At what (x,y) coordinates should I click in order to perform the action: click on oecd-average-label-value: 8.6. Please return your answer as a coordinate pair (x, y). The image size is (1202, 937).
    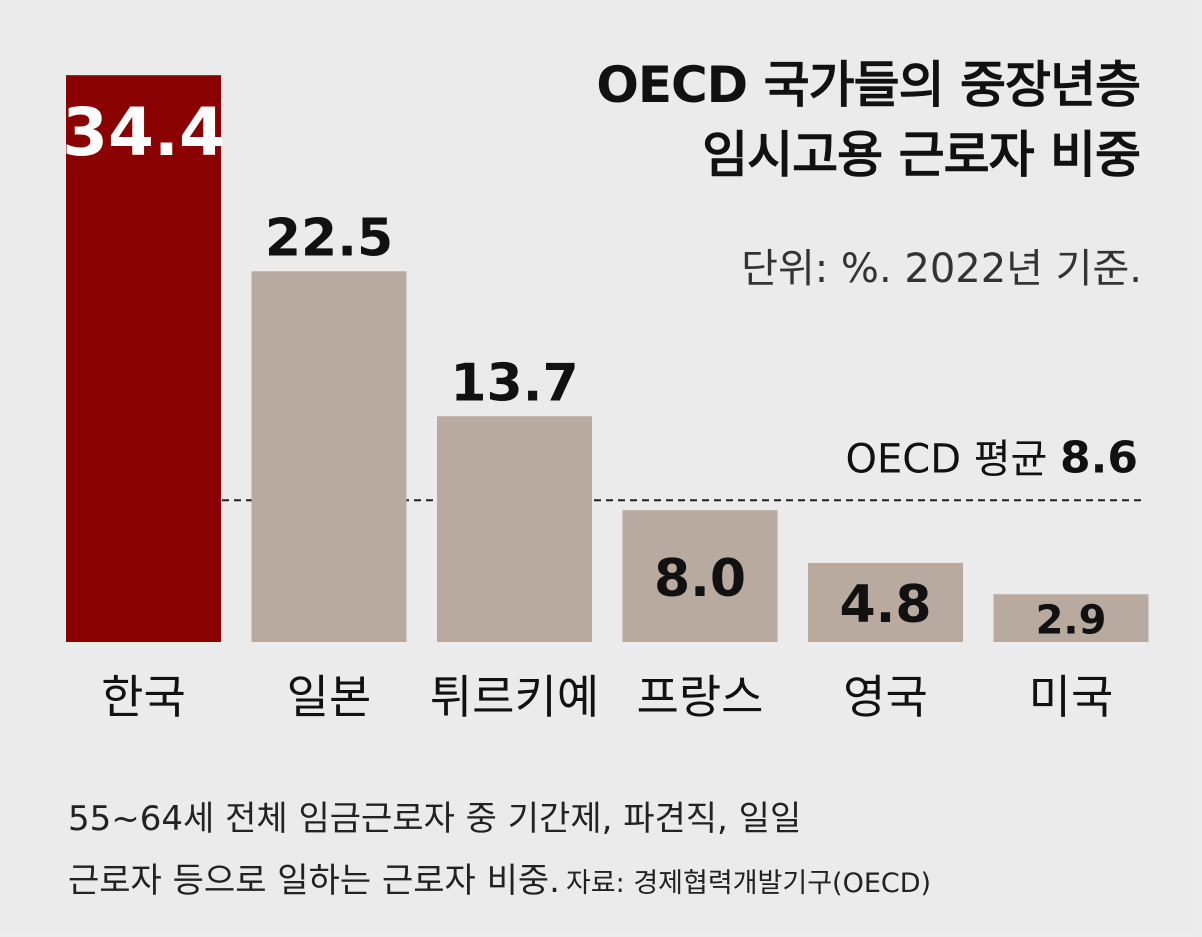
    Looking at the image, I should click on (1099, 457).